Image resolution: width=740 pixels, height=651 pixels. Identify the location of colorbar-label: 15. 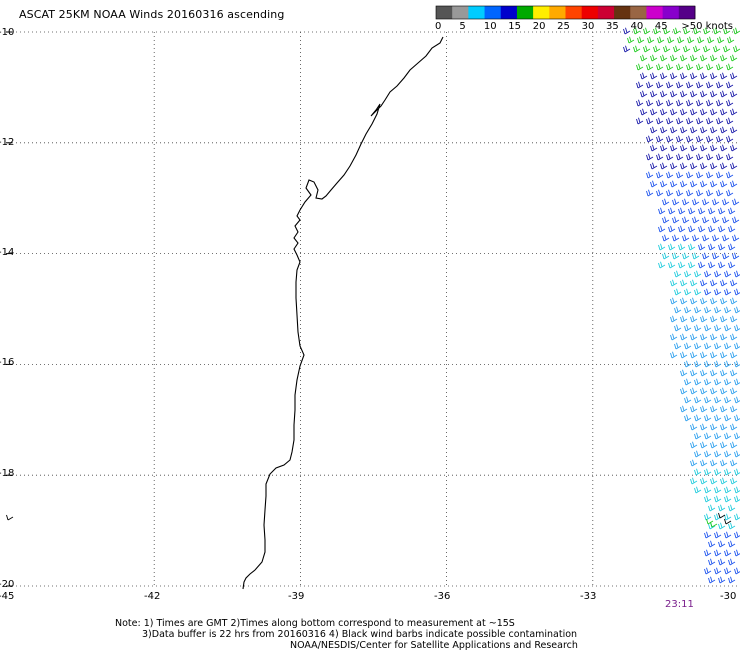
(514, 27).